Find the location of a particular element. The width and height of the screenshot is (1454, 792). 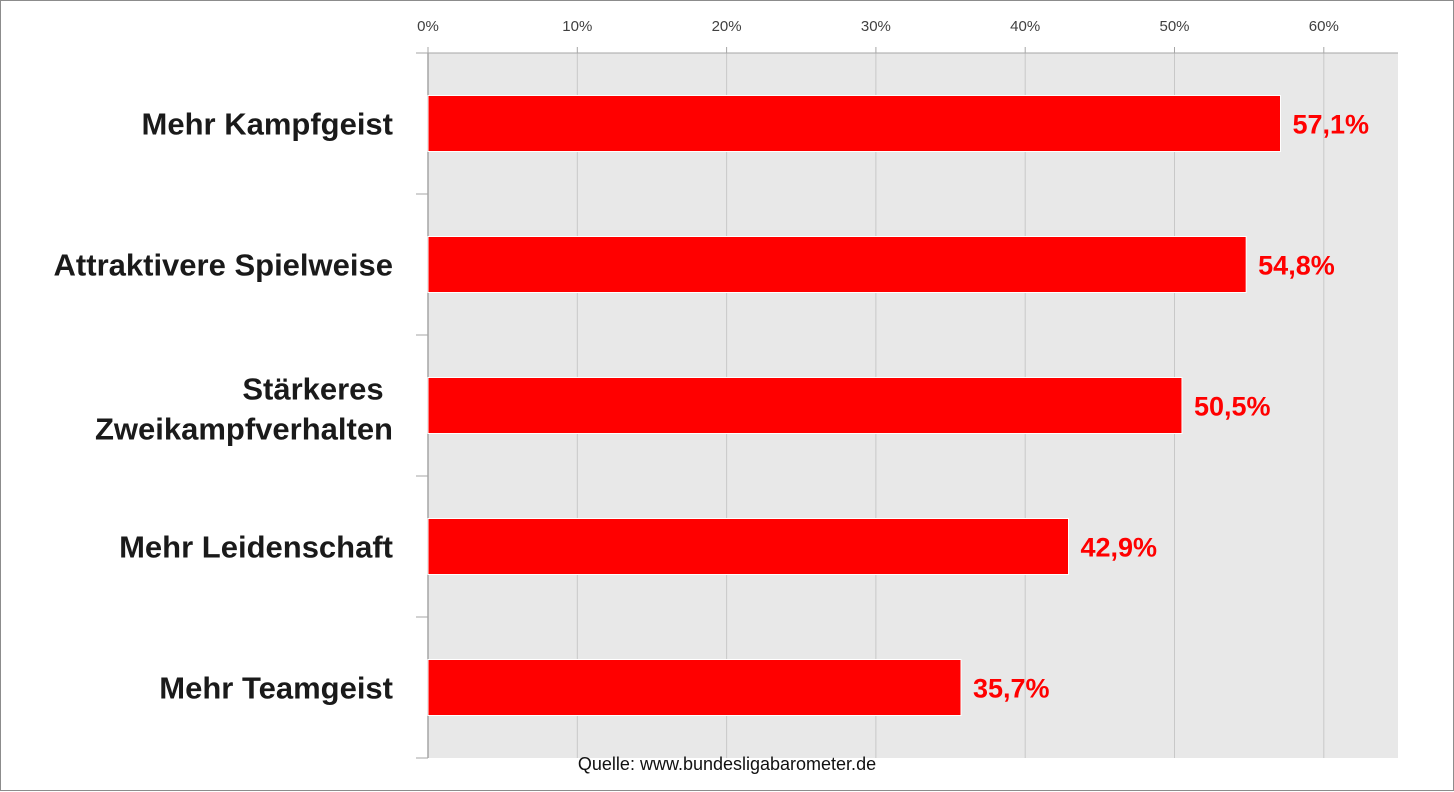

source-note: Quelle: www.bundesligabarometer.de is located at coordinates (727, 764).